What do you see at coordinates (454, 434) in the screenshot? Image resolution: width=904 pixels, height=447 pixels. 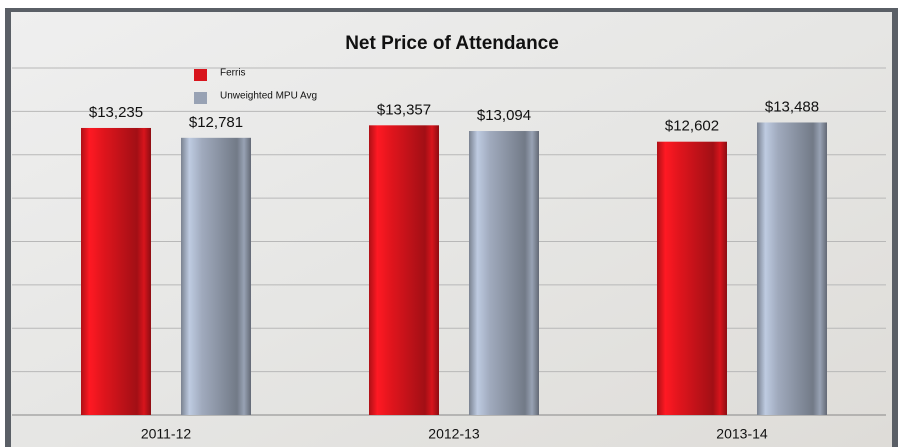 I see `x-tick-label: 2012-13` at bounding box center [454, 434].